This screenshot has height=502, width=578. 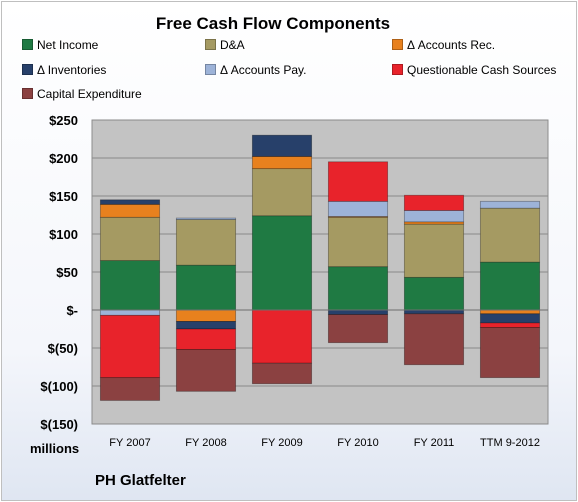 I want to click on legend-label: Capital Expenditure, so click(x=89, y=94).